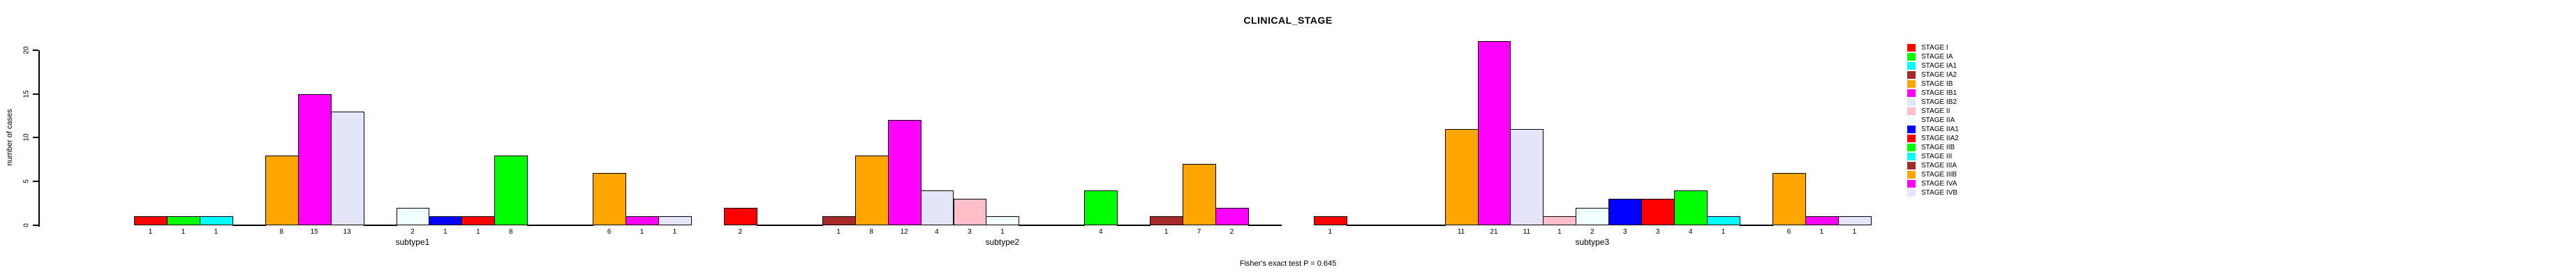 This screenshot has height=279, width=2576. Describe the element at coordinates (1003, 220) in the screenshot. I see `bar-subtype2-STAGE-IIA` at that location.